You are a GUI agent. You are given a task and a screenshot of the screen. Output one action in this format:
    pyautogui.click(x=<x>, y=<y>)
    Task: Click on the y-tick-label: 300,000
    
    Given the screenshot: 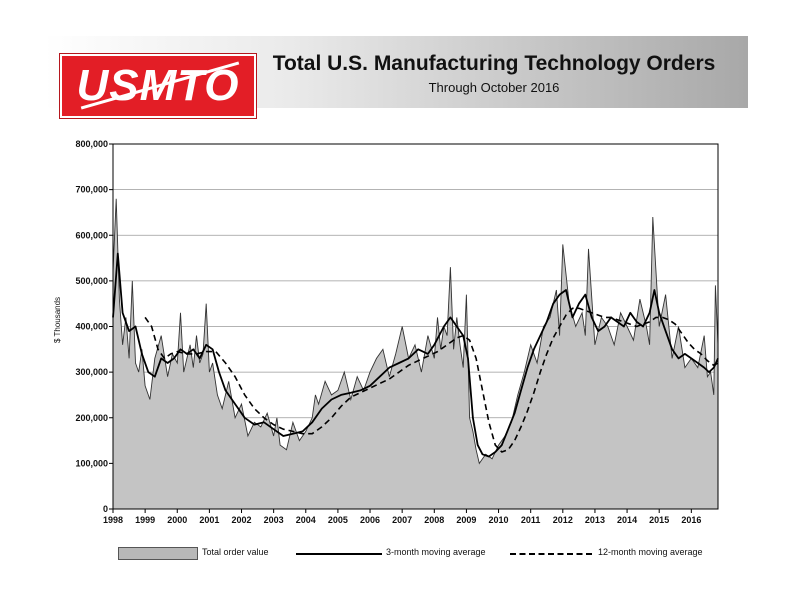 What is the action you would take?
    pyautogui.click(x=91, y=372)
    